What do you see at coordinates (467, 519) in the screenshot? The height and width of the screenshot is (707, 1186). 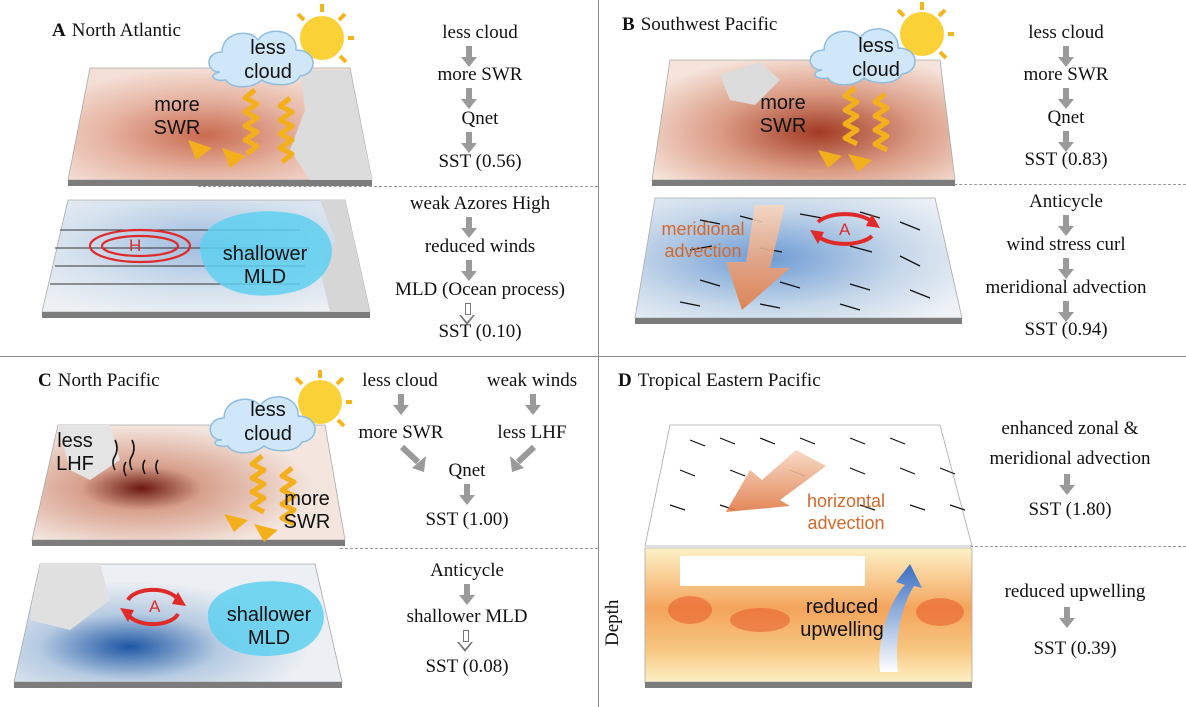 I see `panel-c-merge-step-2: SST (1.00)` at bounding box center [467, 519].